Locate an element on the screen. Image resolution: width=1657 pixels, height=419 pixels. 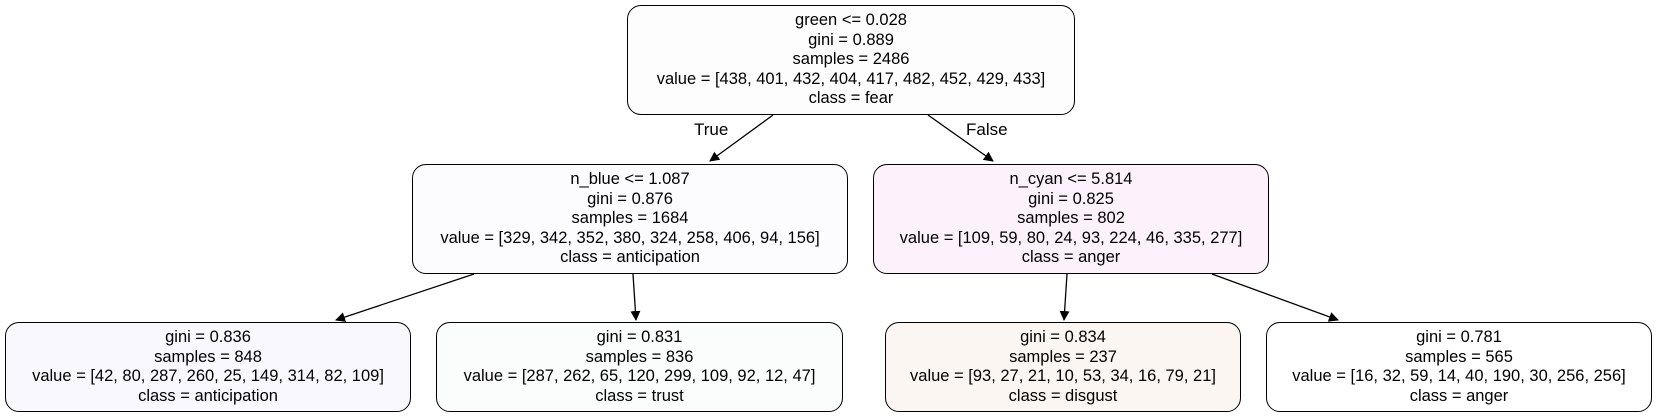
node-gini: gini = 0.836 is located at coordinates (208, 337).